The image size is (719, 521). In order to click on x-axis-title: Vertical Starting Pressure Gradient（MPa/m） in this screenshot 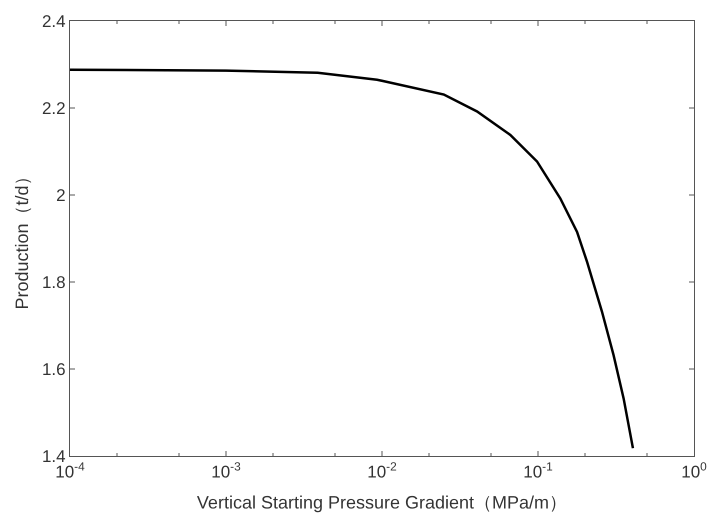, I will do `click(382, 502)`.